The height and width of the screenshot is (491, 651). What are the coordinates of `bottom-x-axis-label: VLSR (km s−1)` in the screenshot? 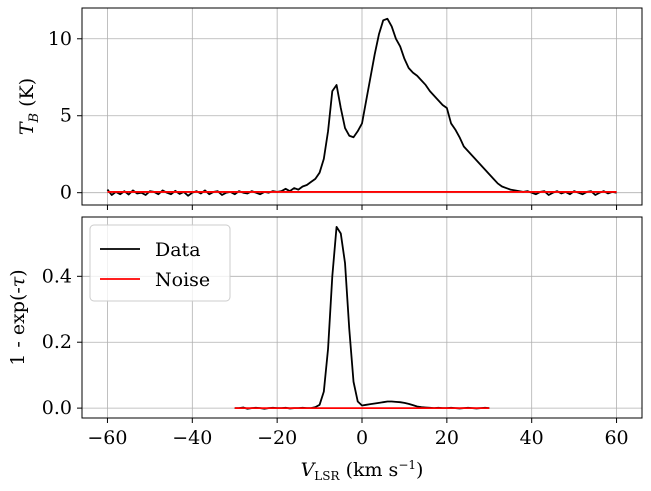 It's located at (362, 470).